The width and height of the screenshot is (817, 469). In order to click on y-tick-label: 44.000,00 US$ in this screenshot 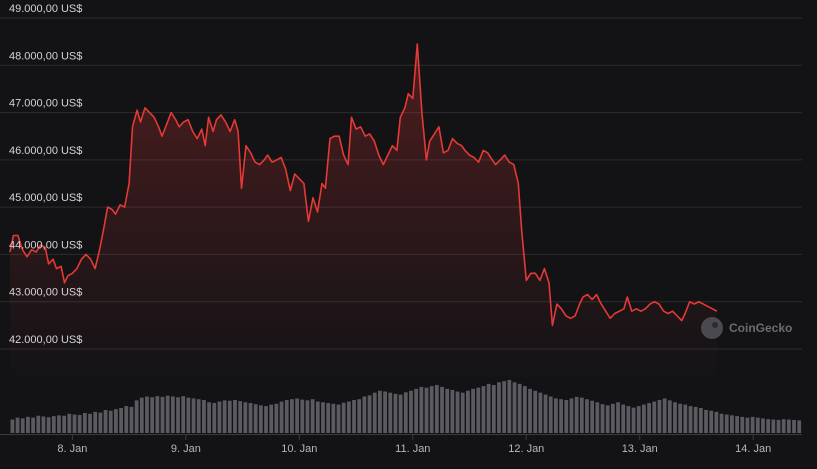, I will do `click(45, 245)`.